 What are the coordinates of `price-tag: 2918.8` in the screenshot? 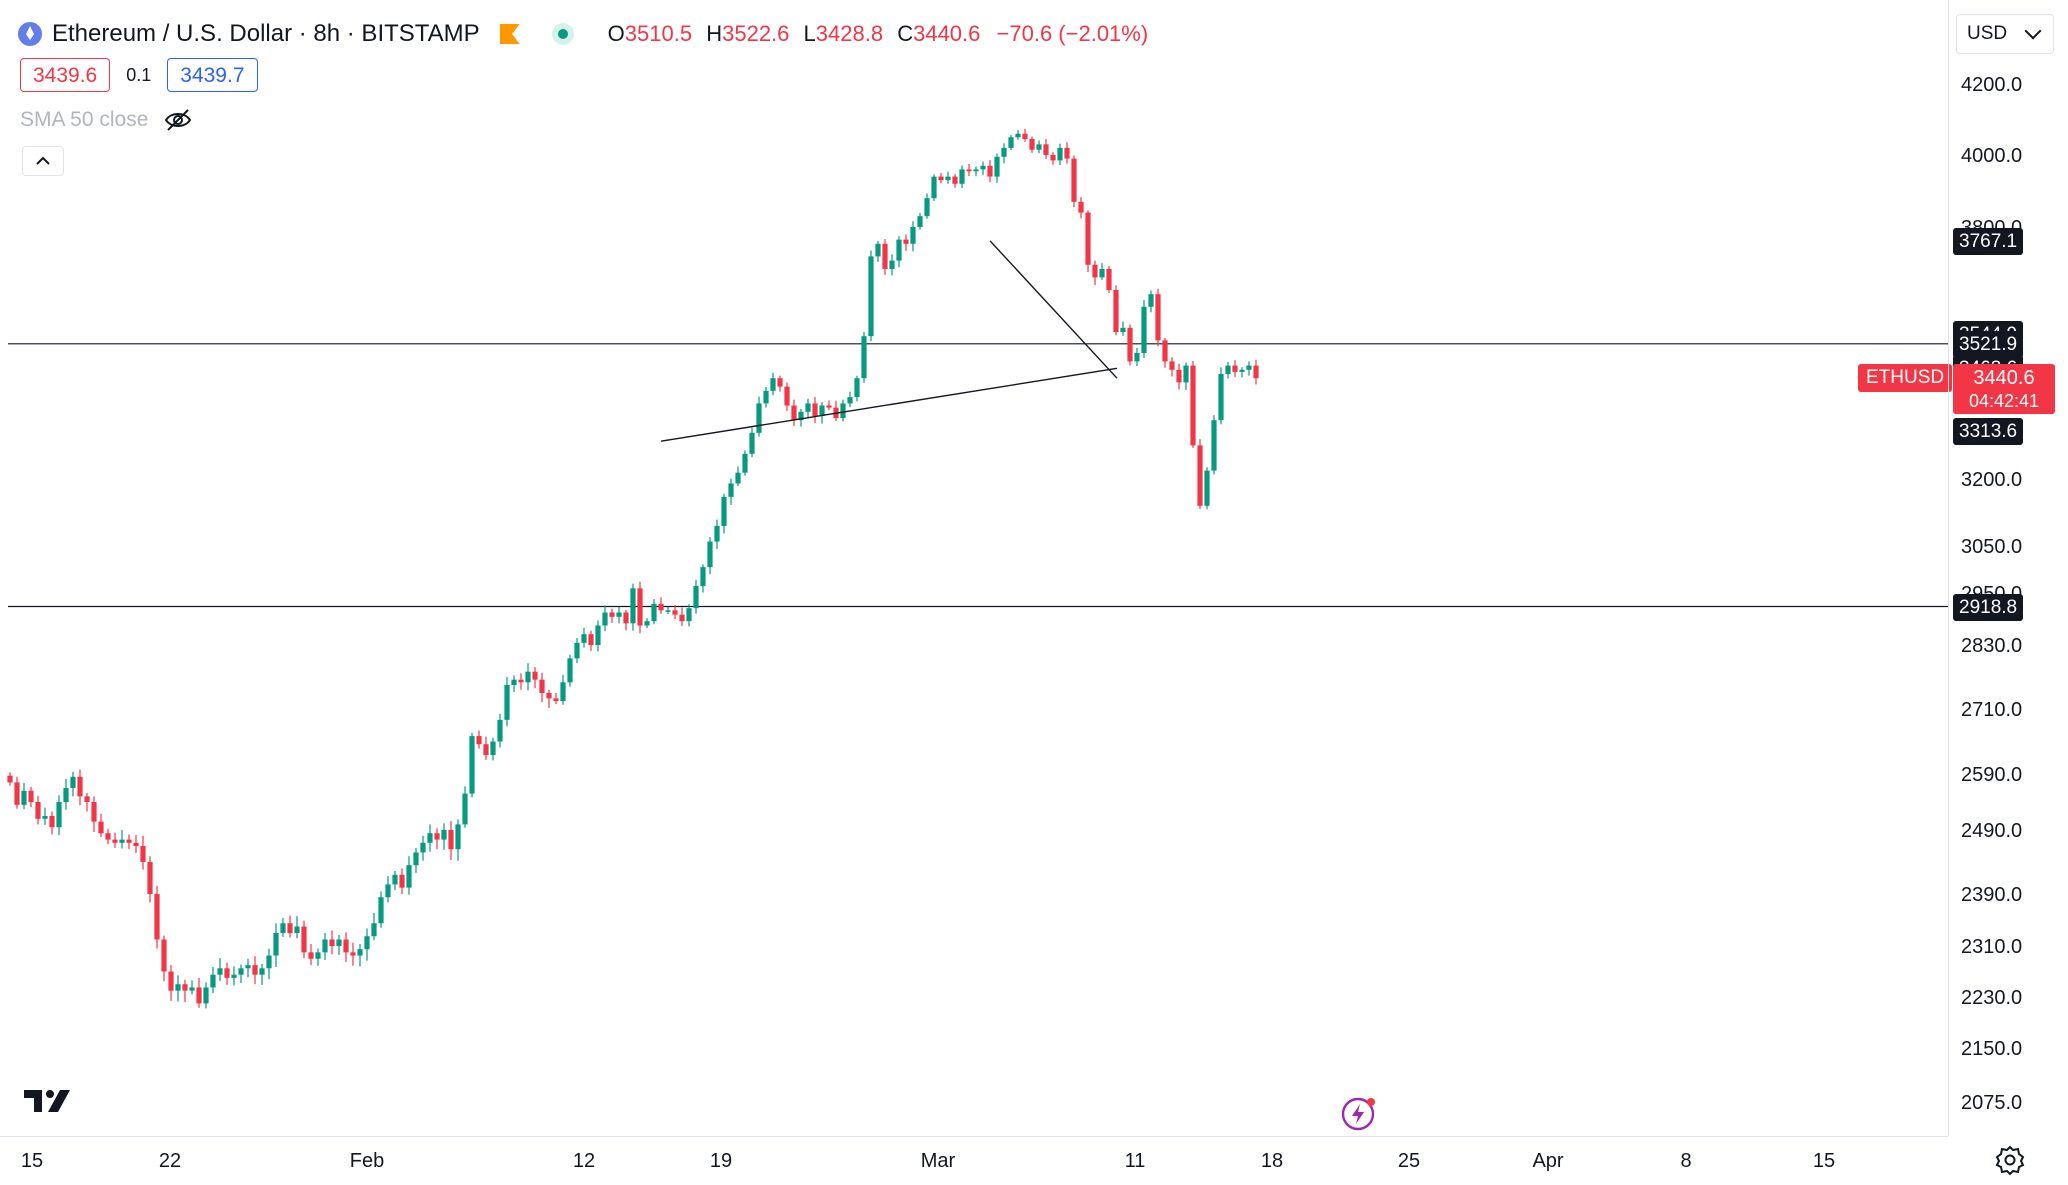 It's located at (1988, 607).